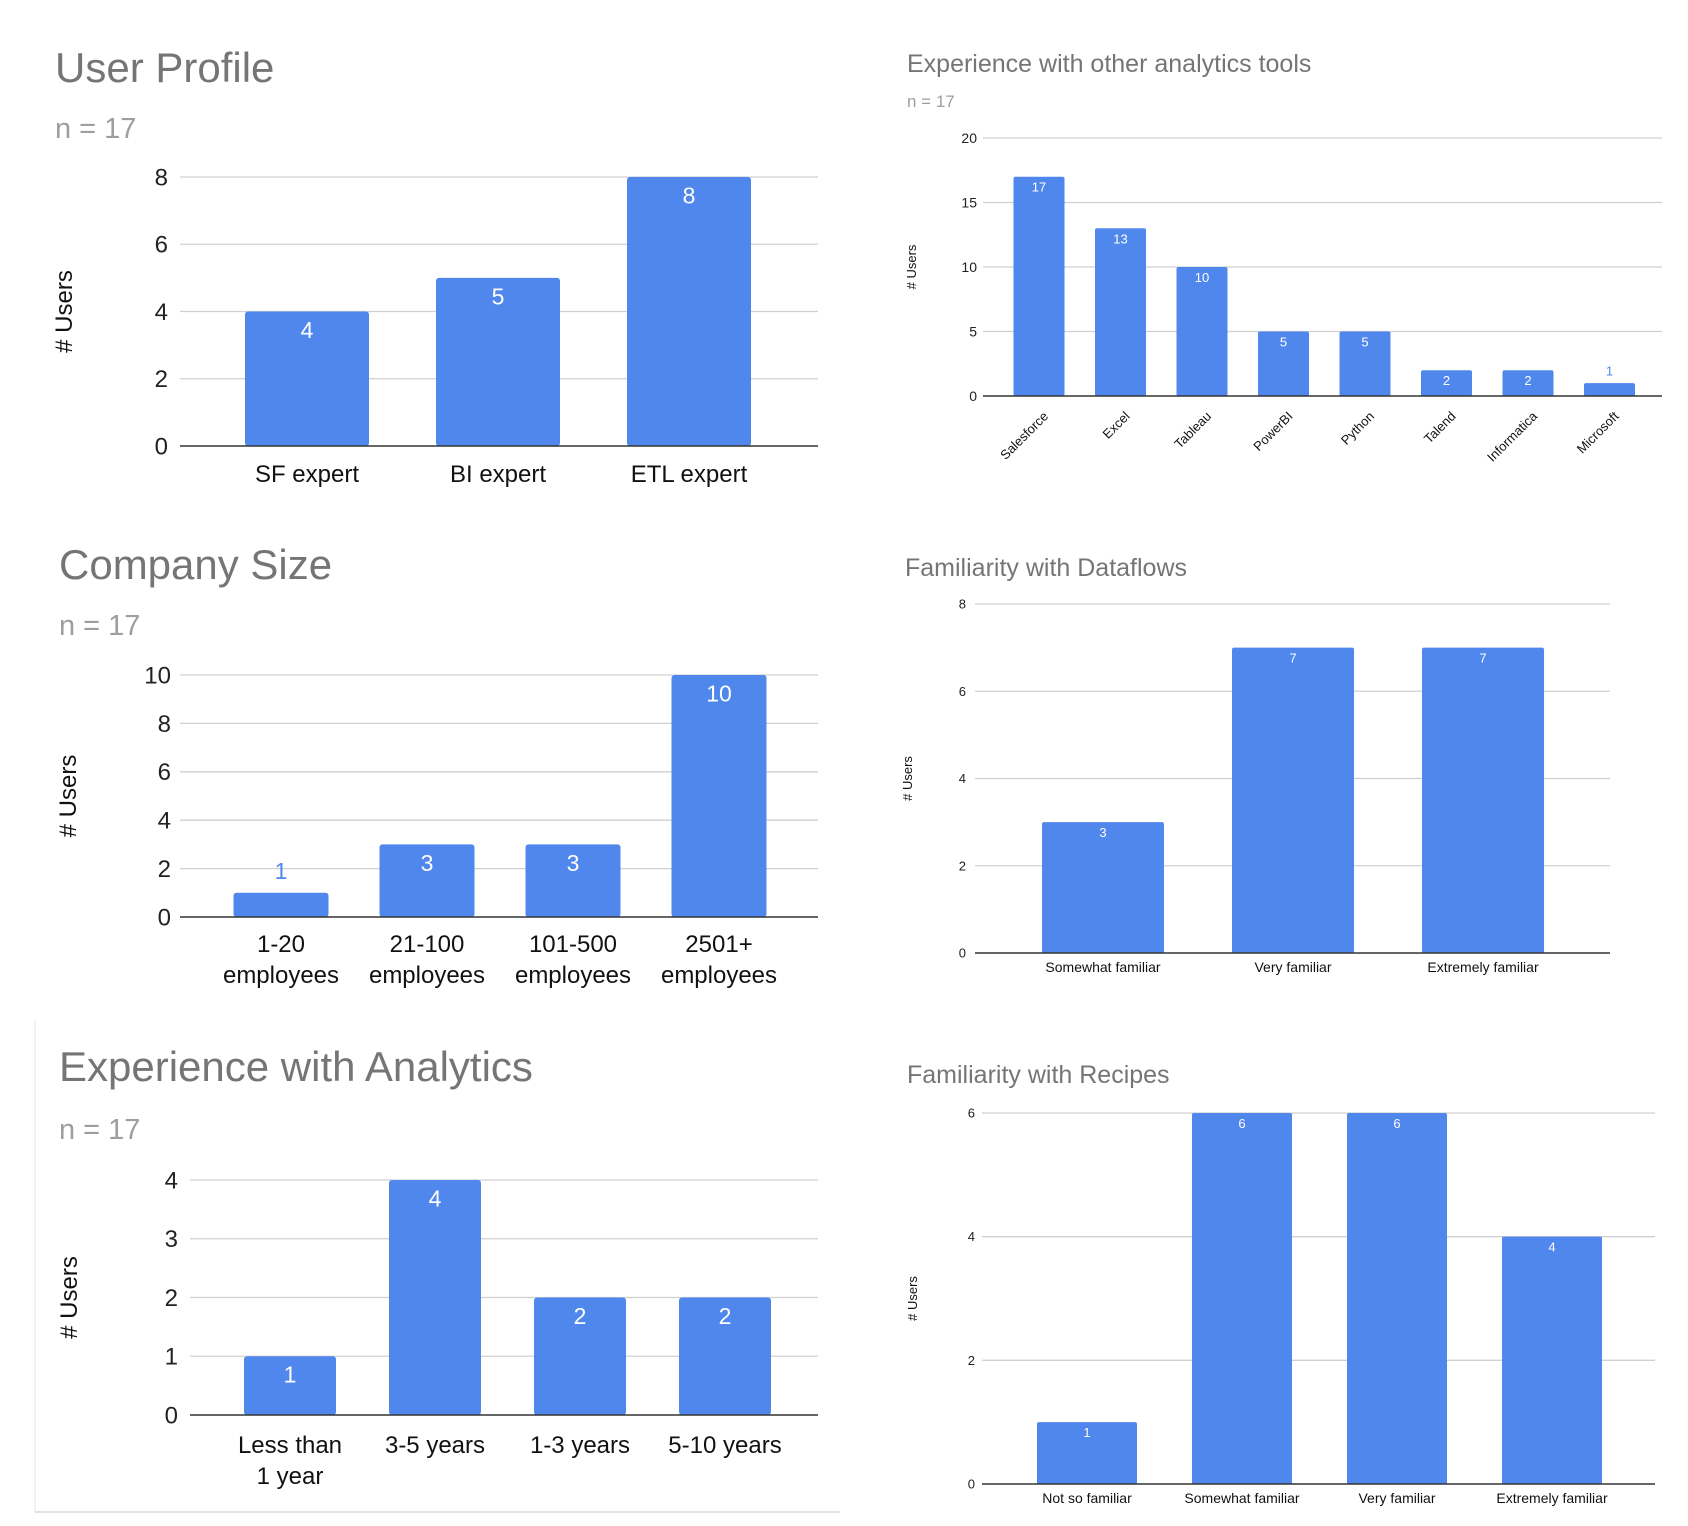 This screenshot has height=1526, width=1688. Describe the element at coordinates (1192, 430) in the screenshot. I see `x-tick-label: Tableau` at that location.